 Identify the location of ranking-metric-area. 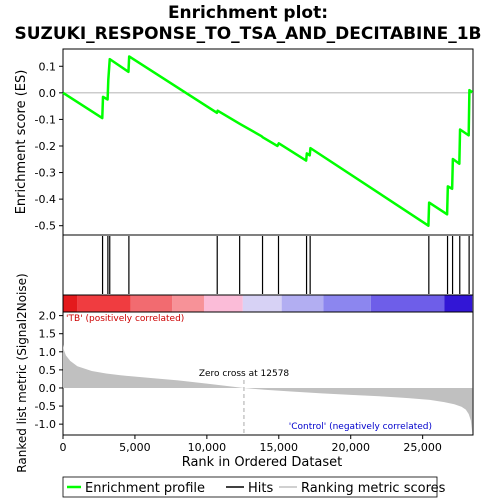
(268, 389).